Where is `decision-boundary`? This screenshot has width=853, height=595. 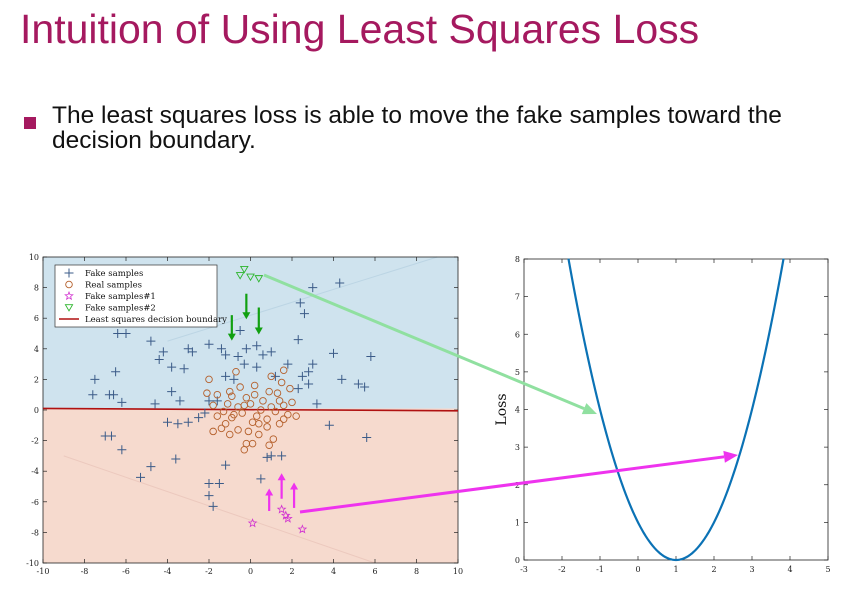 decision-boundary is located at coordinates (250, 409).